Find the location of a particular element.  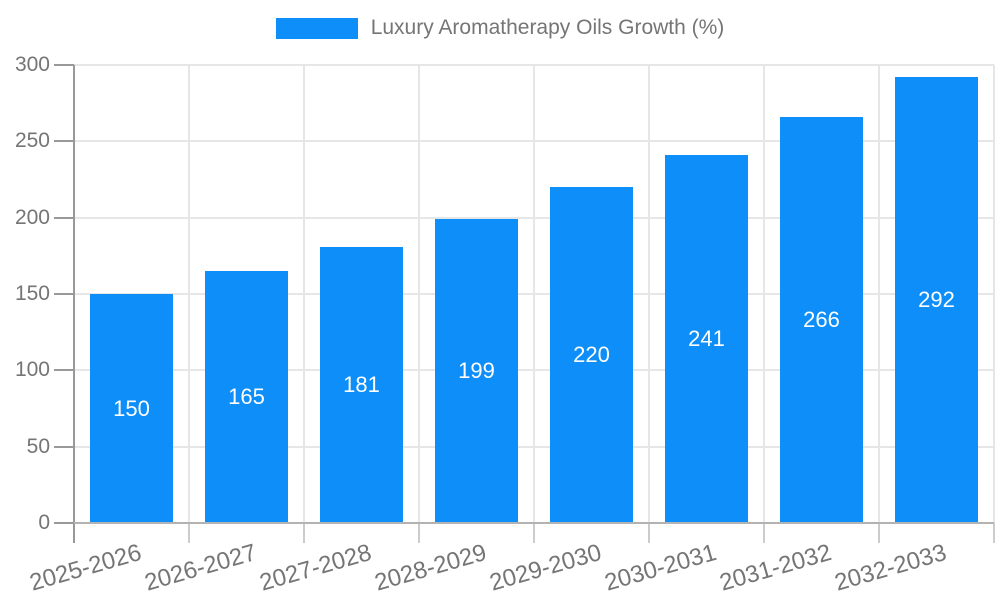

y-axis-tick-label: 300 is located at coordinates (32, 64).